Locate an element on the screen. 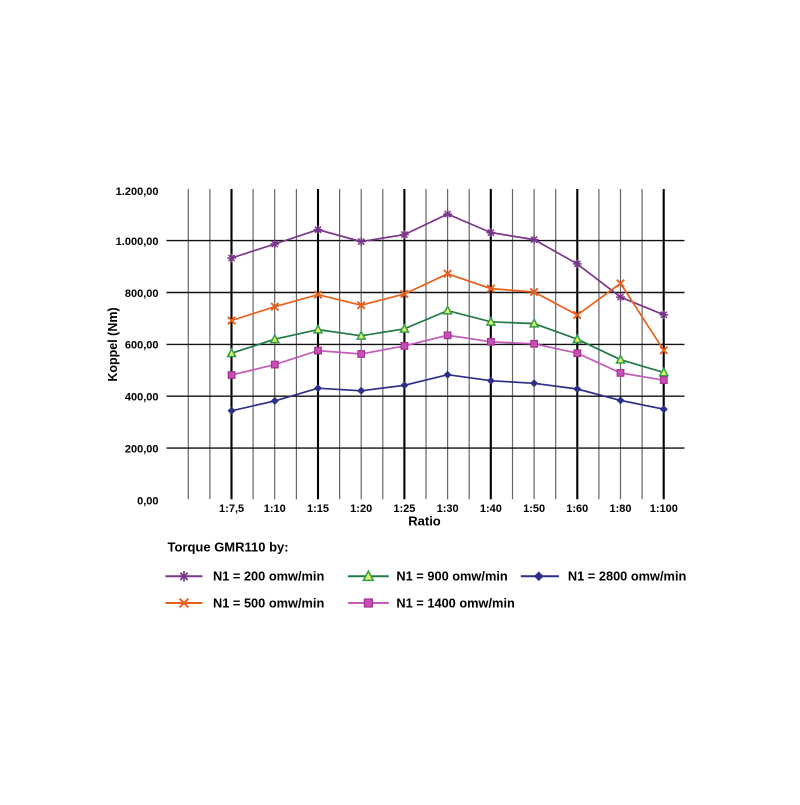 The image size is (800, 805). svg-text: 1.200,00 is located at coordinates (137, 192).